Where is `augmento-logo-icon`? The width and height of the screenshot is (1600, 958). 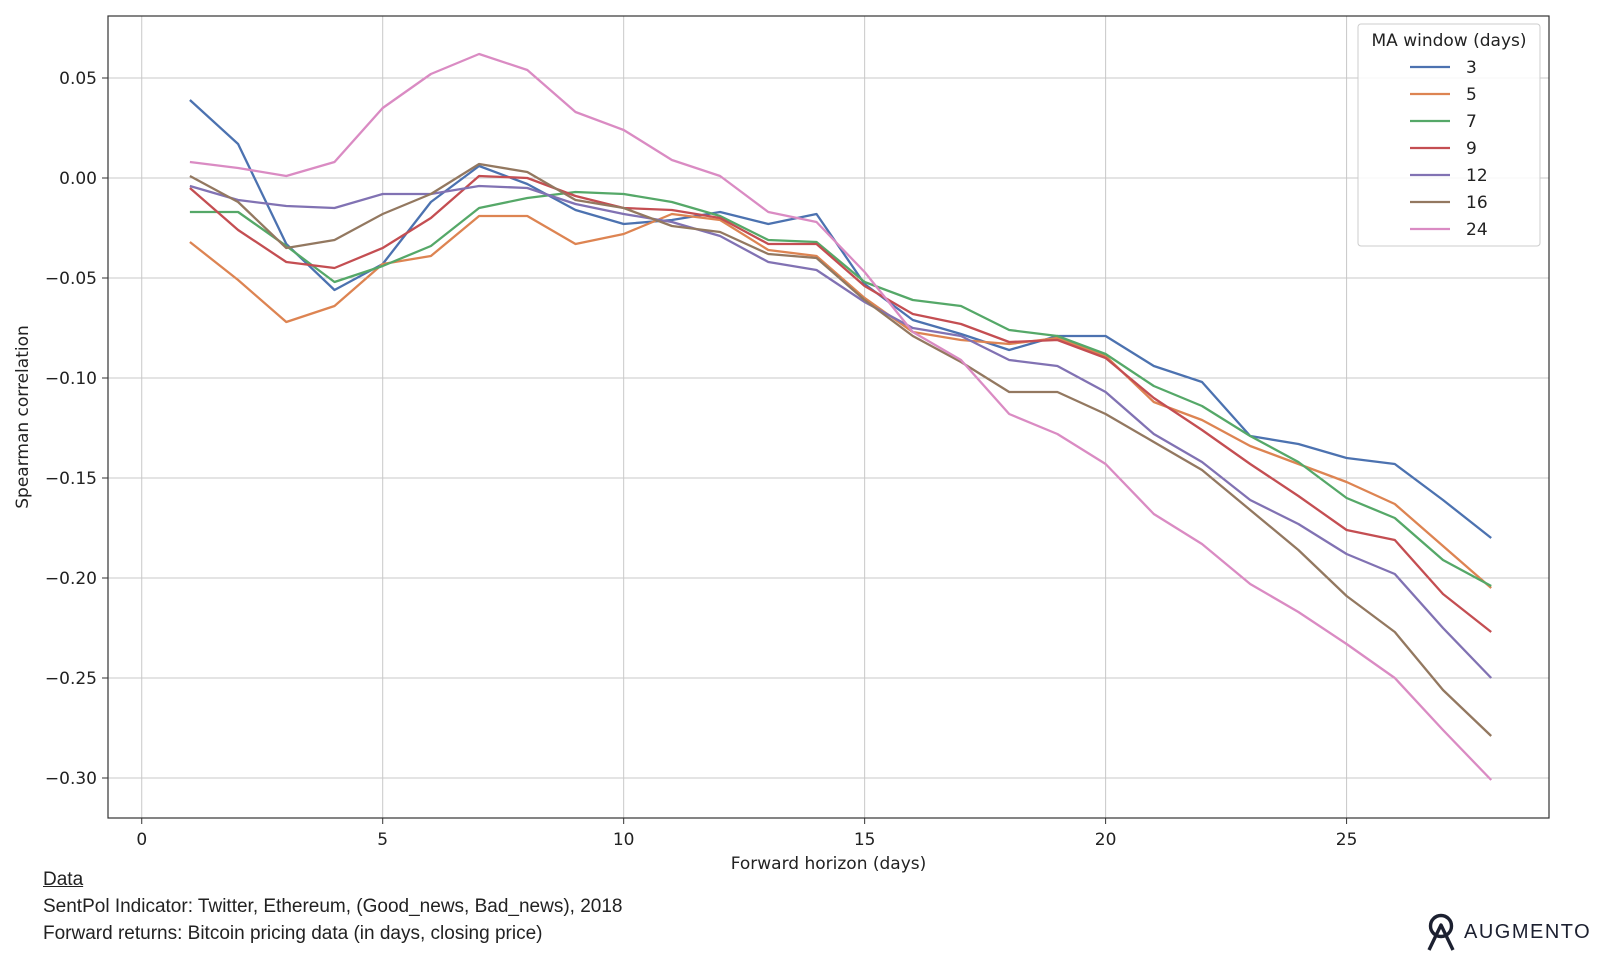
augmento-logo-icon is located at coordinates (1441, 932).